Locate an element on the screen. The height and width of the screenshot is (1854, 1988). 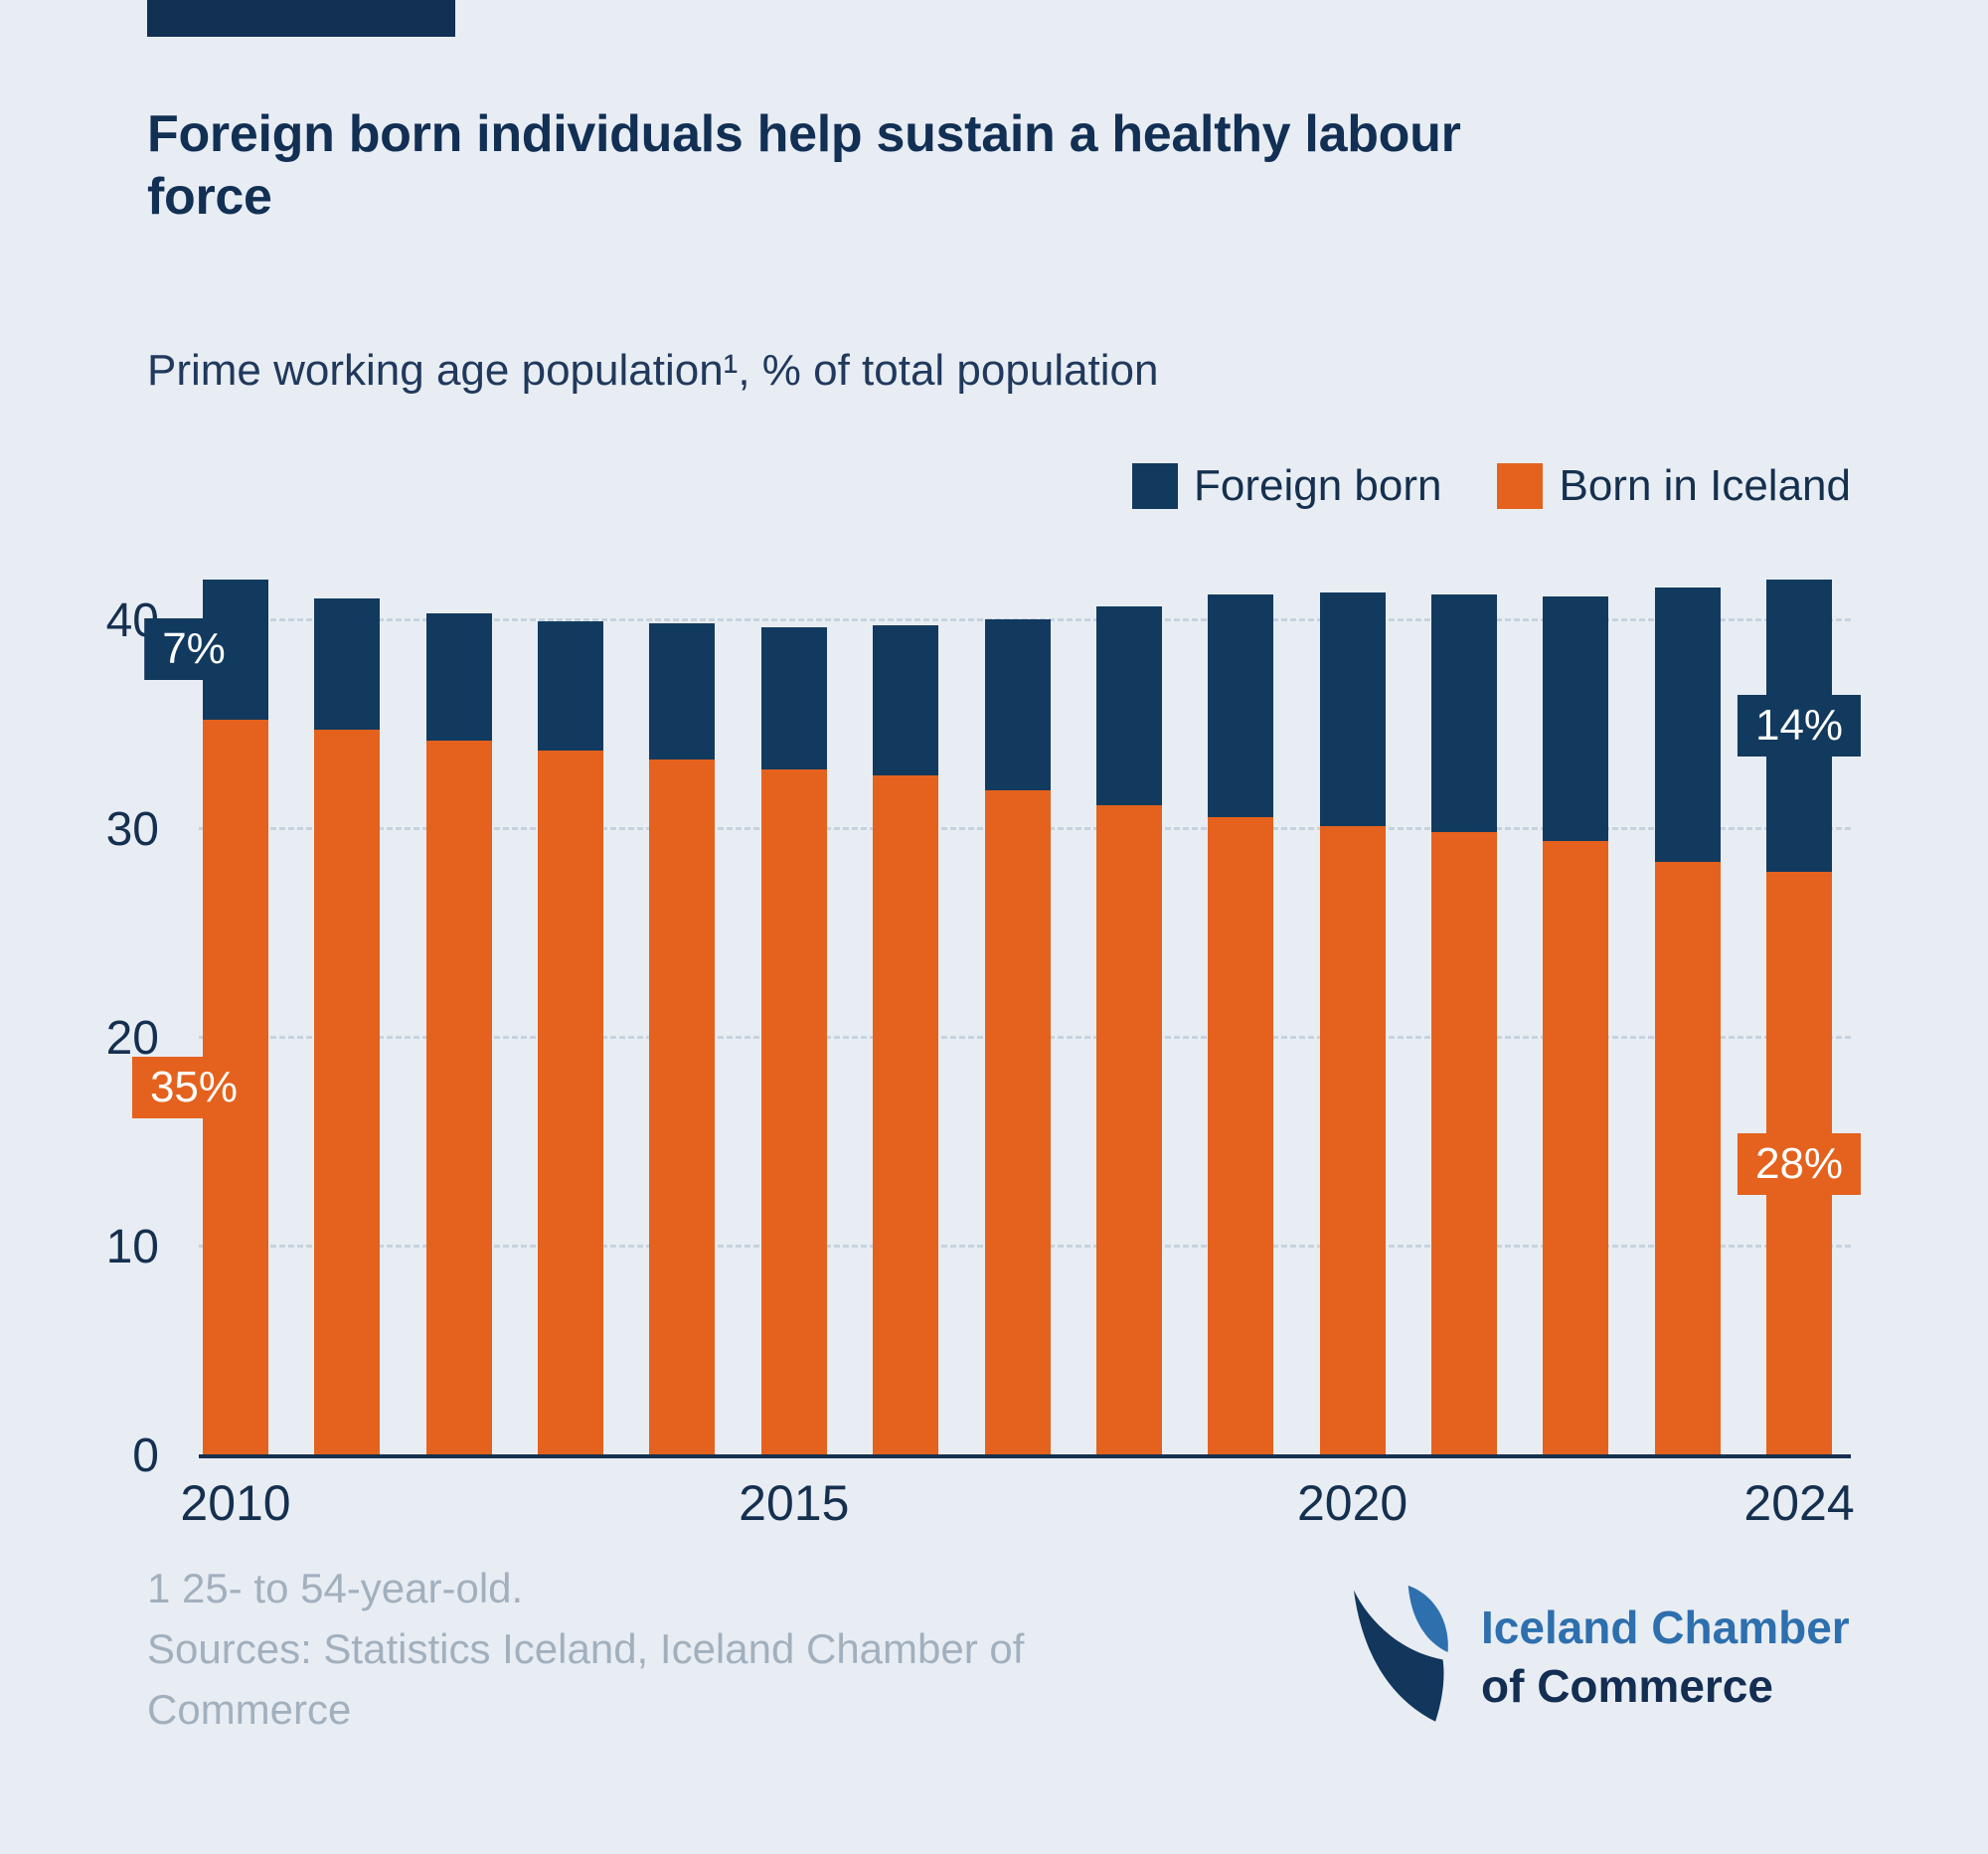
segment-foreign-born-2013 is located at coordinates (571, 686).